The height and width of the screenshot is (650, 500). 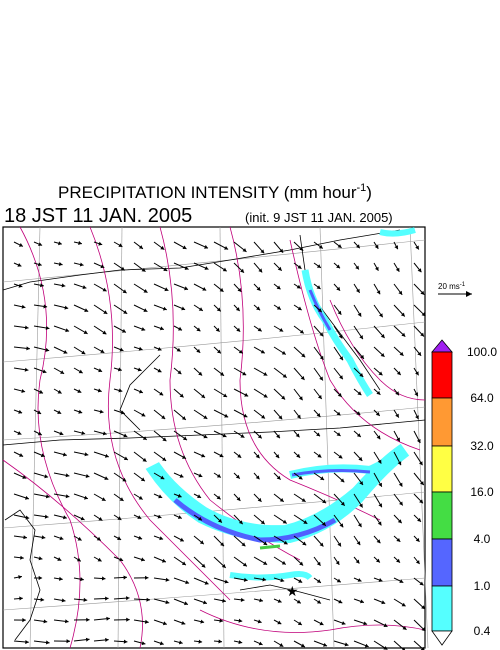 What do you see at coordinates (463, 285) in the screenshot?
I see `wind-scale-exponent: -1` at bounding box center [463, 285].